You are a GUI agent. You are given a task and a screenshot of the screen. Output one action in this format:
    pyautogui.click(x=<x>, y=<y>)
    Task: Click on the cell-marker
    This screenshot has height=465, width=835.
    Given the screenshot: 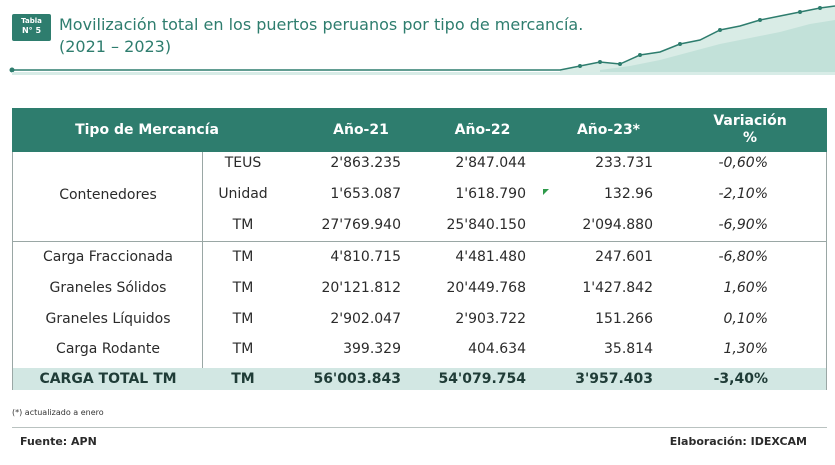 What is the action you would take?
    pyautogui.click(x=546, y=192)
    